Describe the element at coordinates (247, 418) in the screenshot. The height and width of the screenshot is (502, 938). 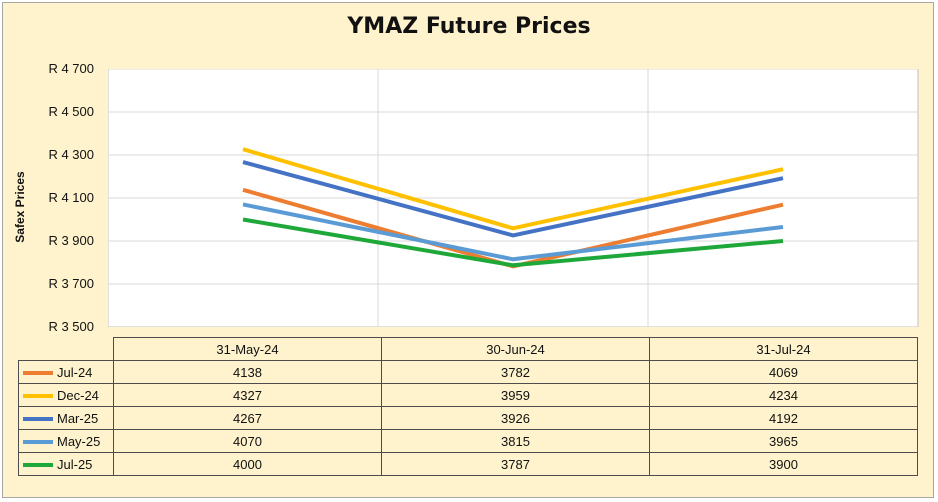
I see `data-label: 4267` at that location.